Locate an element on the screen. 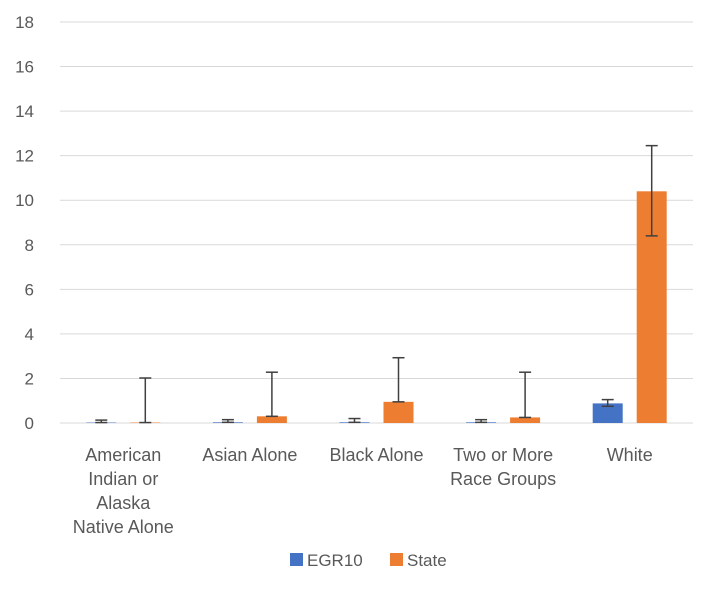 Image resolution: width=708 pixels, height=603 pixels. legend-label-egr10: EGR10 is located at coordinates (335, 560).